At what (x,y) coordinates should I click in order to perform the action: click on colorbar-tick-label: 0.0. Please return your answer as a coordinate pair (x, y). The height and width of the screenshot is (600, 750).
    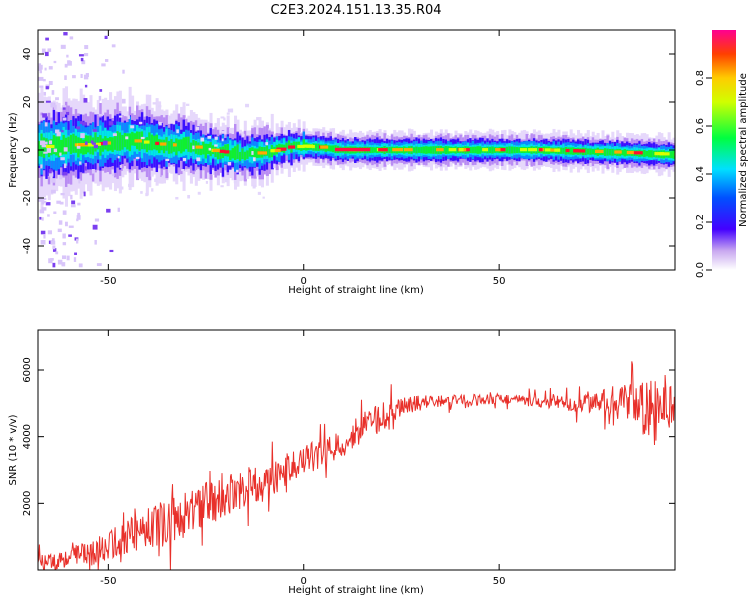
    Looking at the image, I should click on (700, 270).